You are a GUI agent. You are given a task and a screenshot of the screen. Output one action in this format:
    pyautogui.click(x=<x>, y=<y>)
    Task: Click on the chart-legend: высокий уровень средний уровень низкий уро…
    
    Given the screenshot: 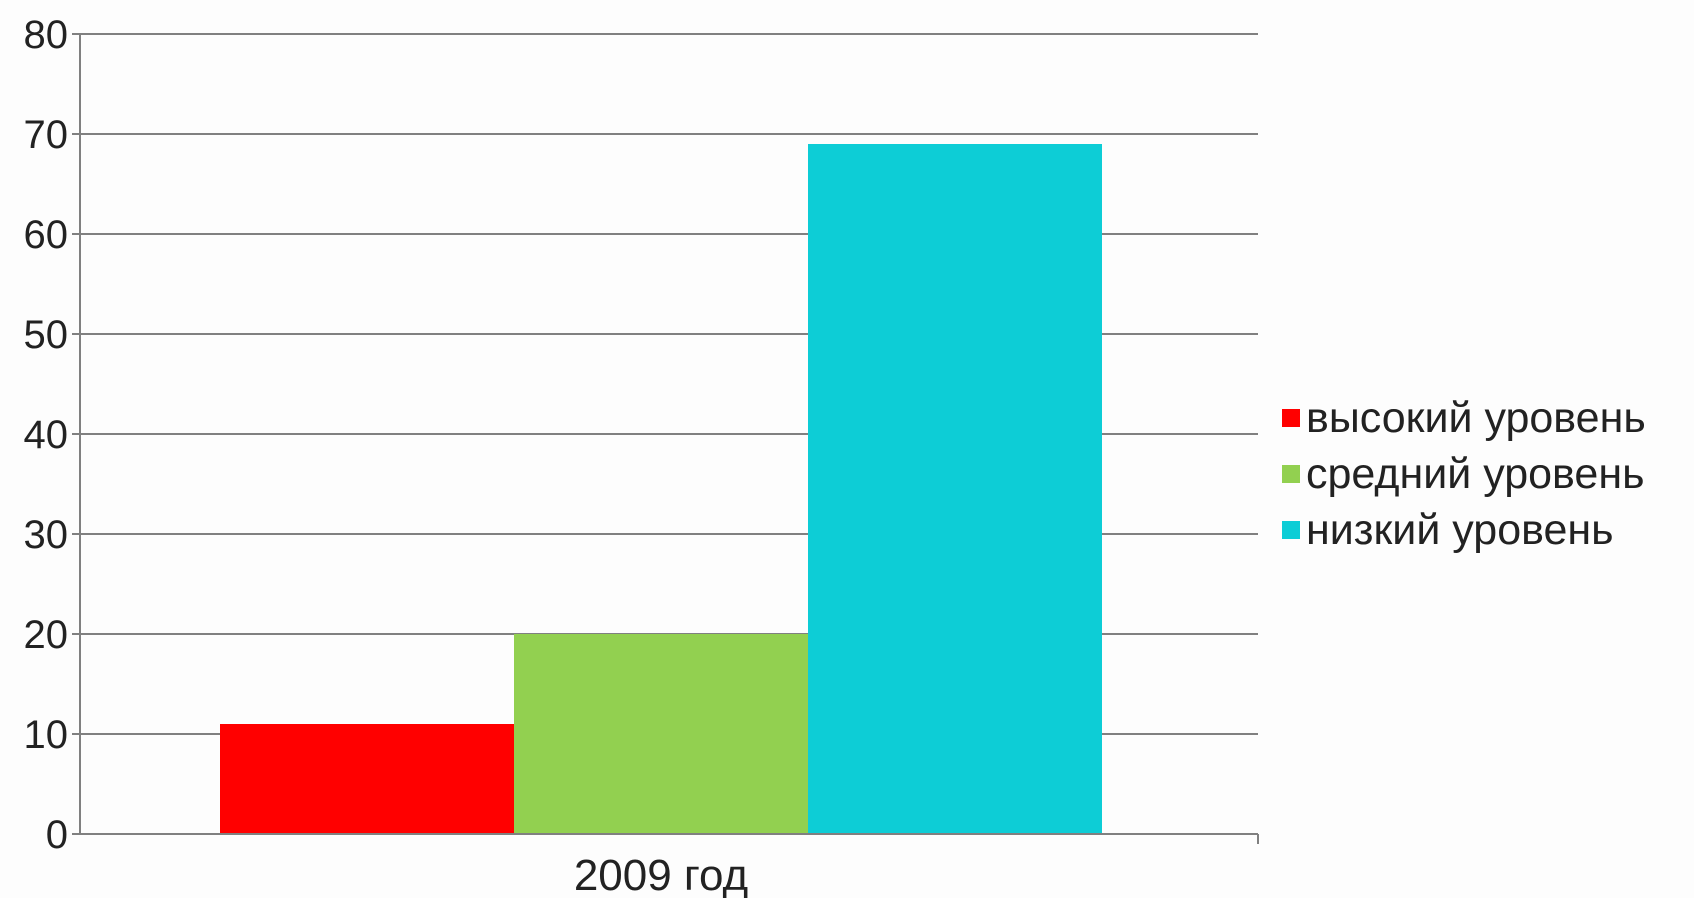 What is the action you would take?
    pyautogui.click(x=1487, y=474)
    